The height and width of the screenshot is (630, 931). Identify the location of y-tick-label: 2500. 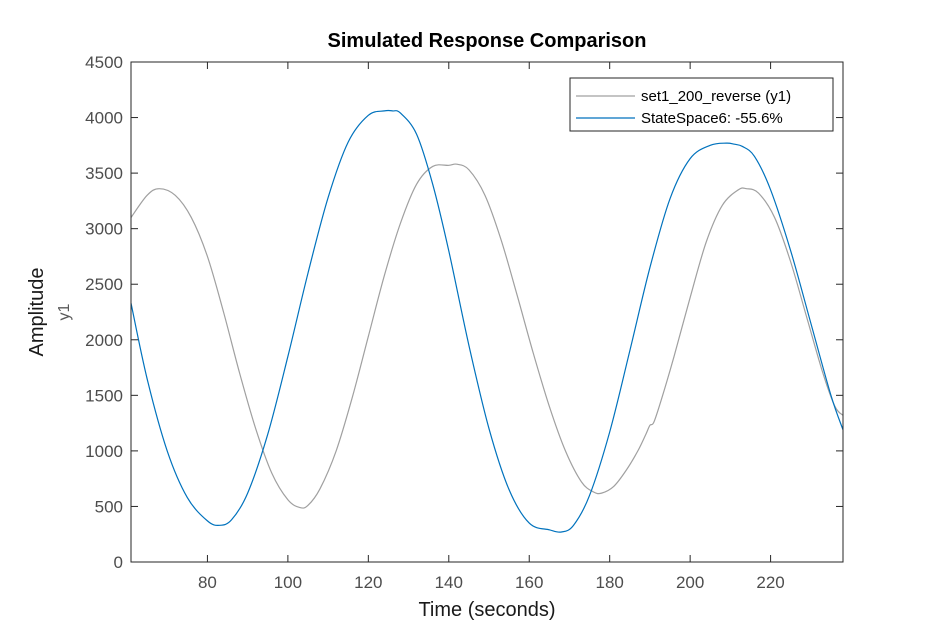
(104, 284).